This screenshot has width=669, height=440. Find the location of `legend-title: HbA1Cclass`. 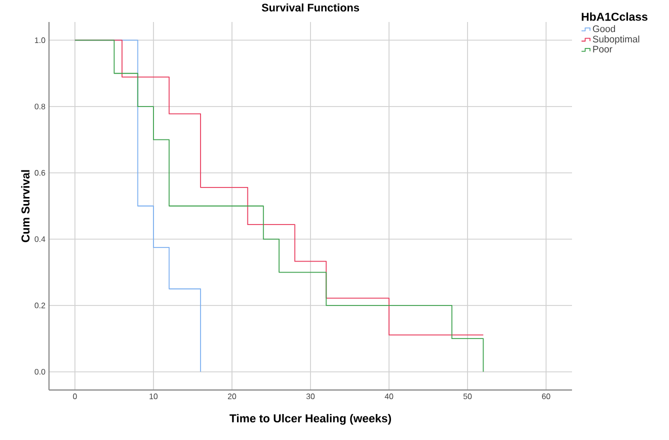

legend-title: HbA1Cclass is located at coordinates (615, 16).